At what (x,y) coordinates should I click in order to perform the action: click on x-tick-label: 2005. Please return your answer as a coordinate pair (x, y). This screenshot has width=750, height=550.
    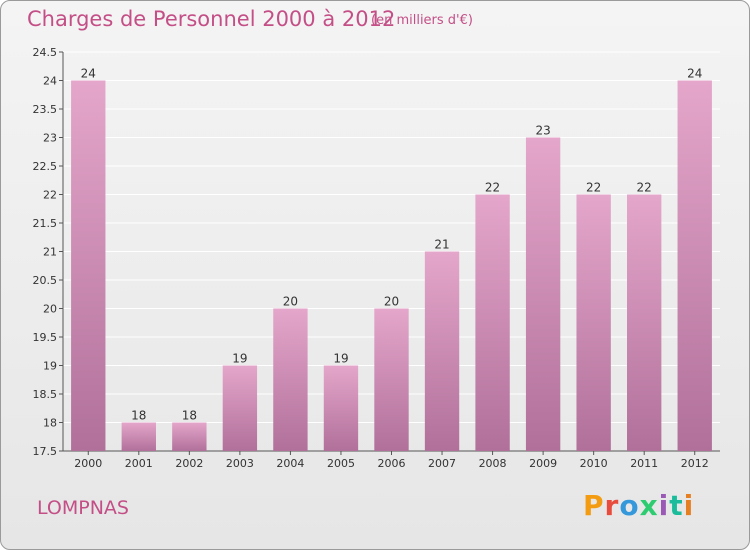
    Looking at the image, I should click on (341, 463).